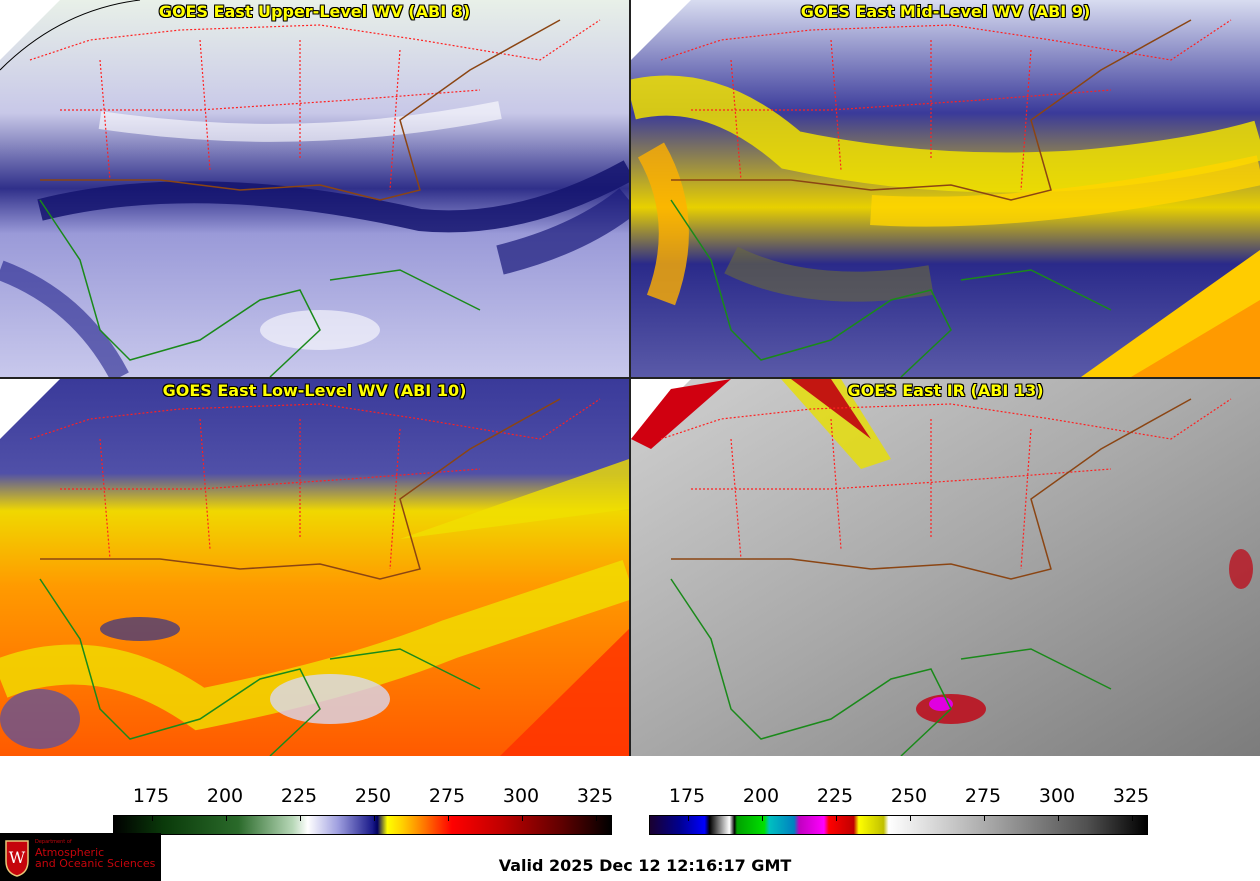  Describe the element at coordinates (53, 842) in the screenshot. I see `logo-dept: Department of` at that location.